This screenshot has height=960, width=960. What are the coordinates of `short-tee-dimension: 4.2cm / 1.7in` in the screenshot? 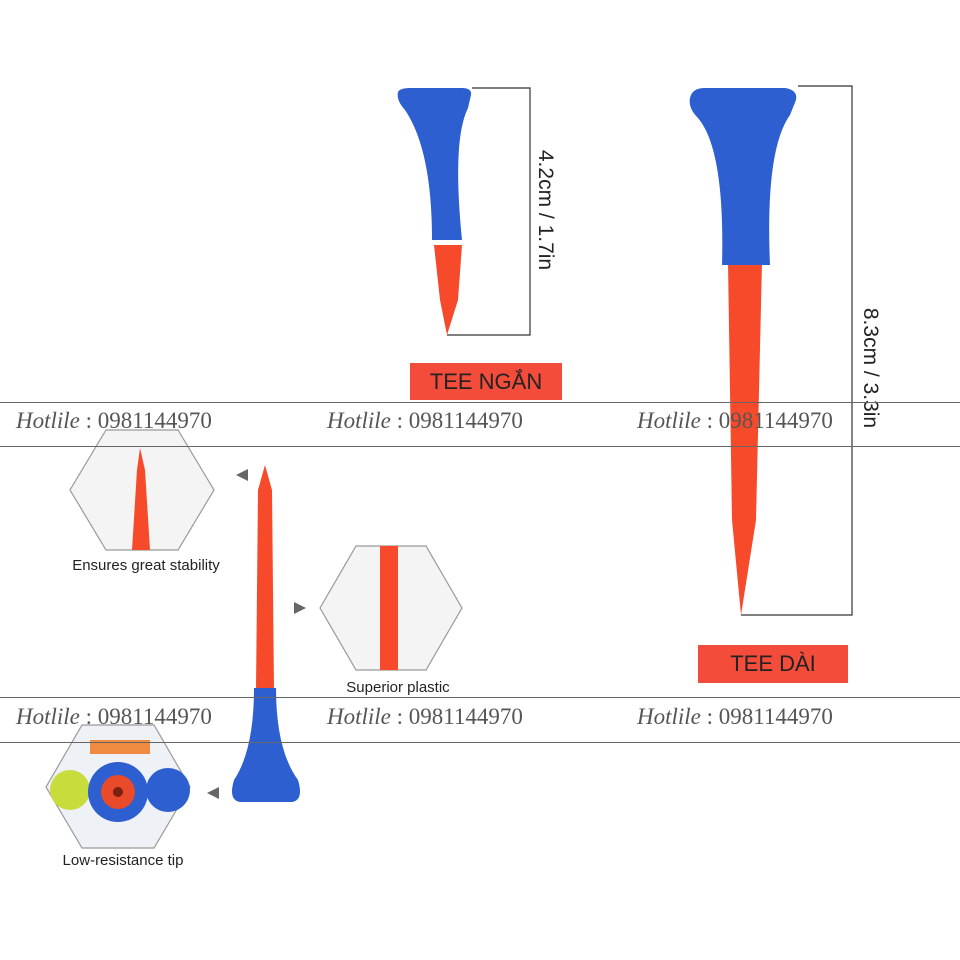 It's located at (545, 210).